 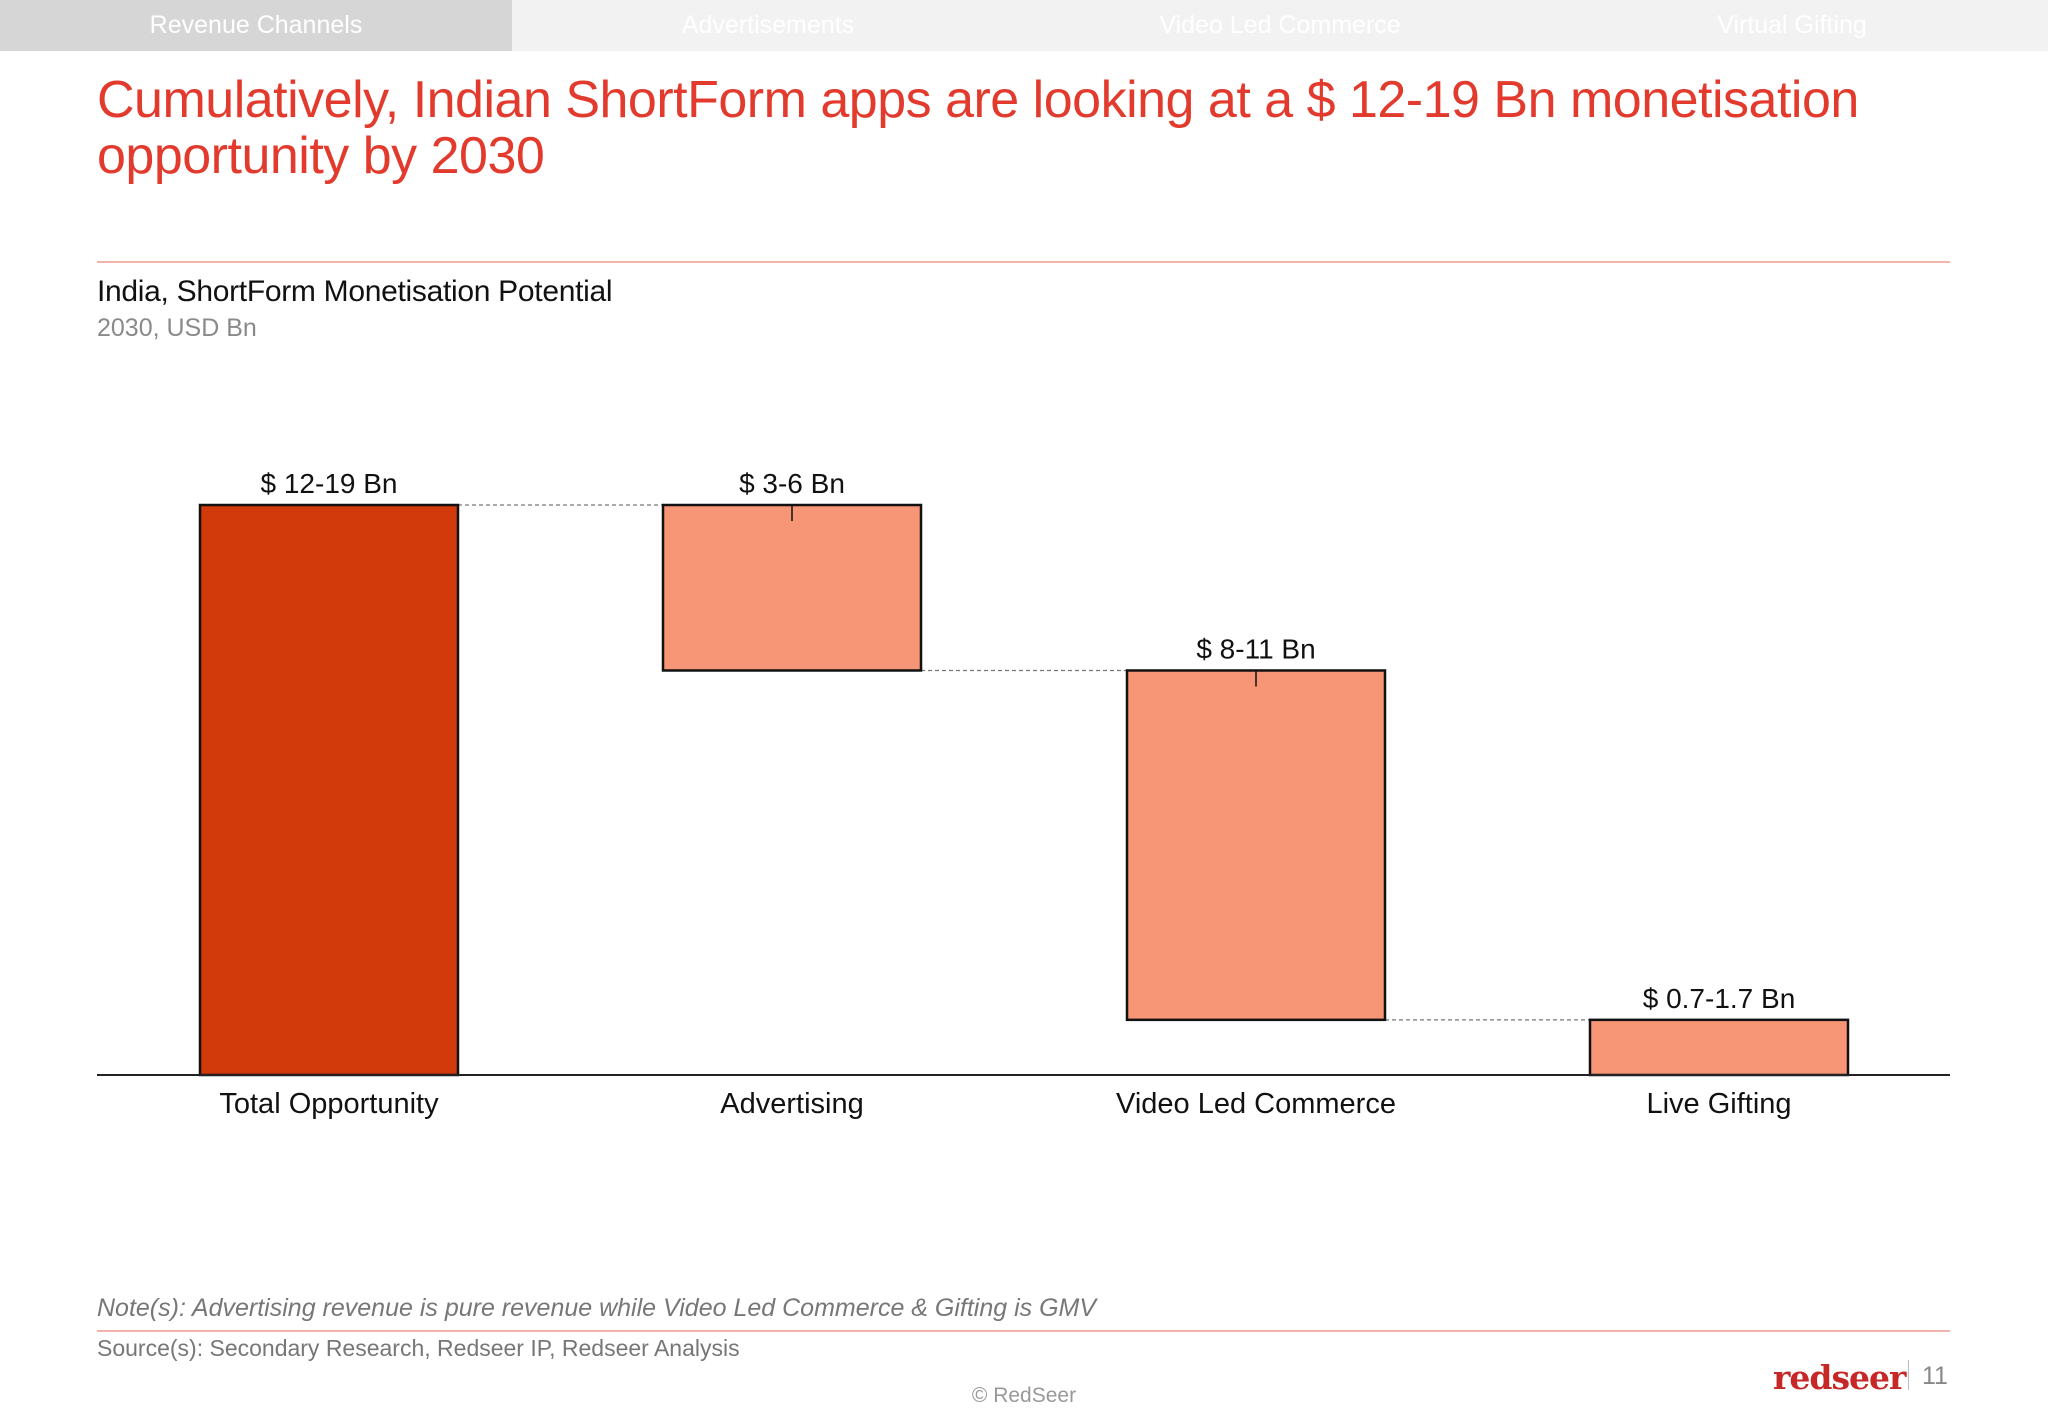 I want to click on tab-video-led-commerce: Video Led Commerce, so click(x=1280, y=25).